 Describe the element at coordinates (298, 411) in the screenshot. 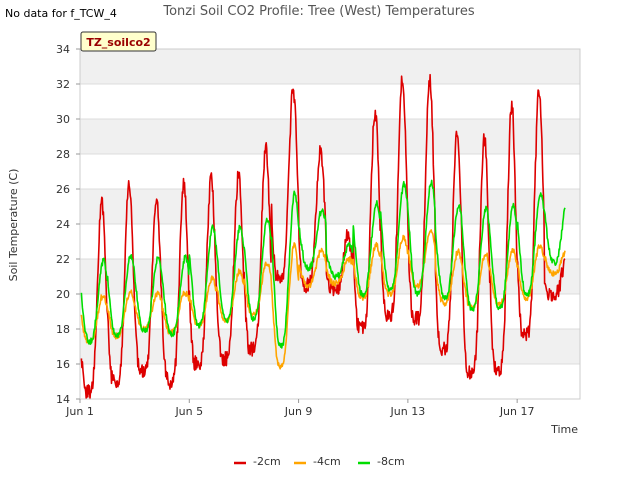

I see `x-tick-label: Jun 9` at that location.